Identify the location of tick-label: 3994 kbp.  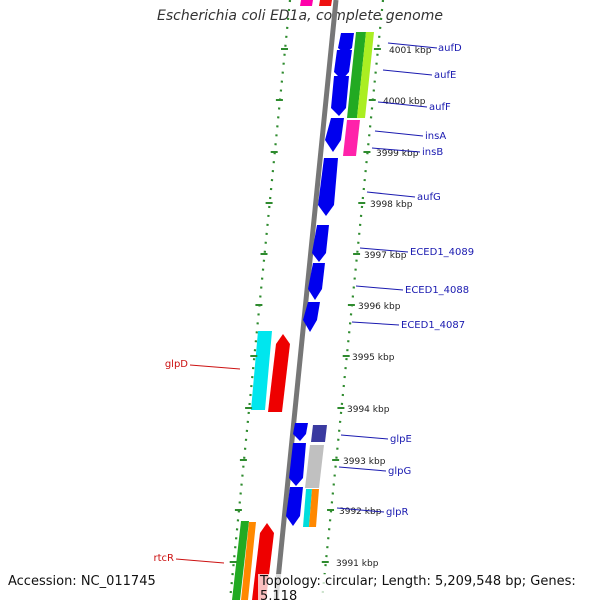
(368, 410).